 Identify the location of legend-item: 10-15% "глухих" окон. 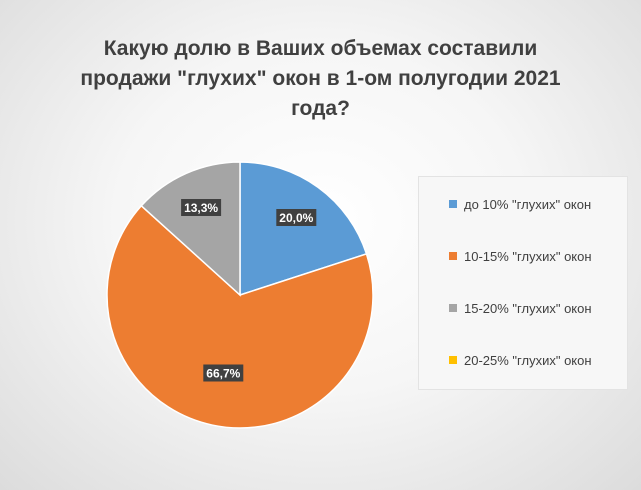
(520, 256).